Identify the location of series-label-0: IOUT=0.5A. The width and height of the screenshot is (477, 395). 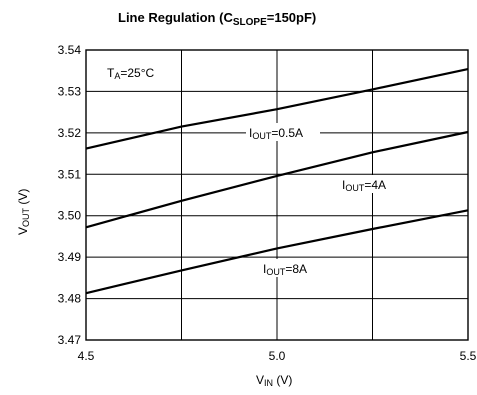
(276, 133).